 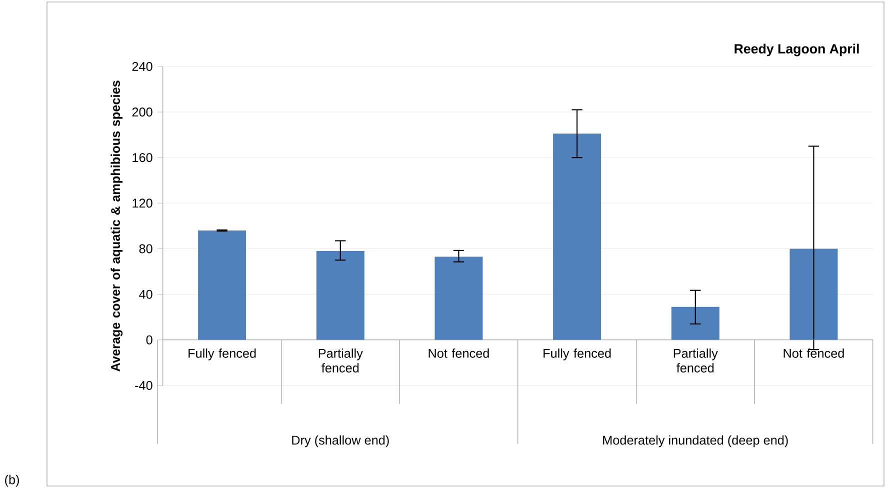 What do you see at coordinates (142, 66) in the screenshot?
I see `y-tick-label: 240` at bounding box center [142, 66].